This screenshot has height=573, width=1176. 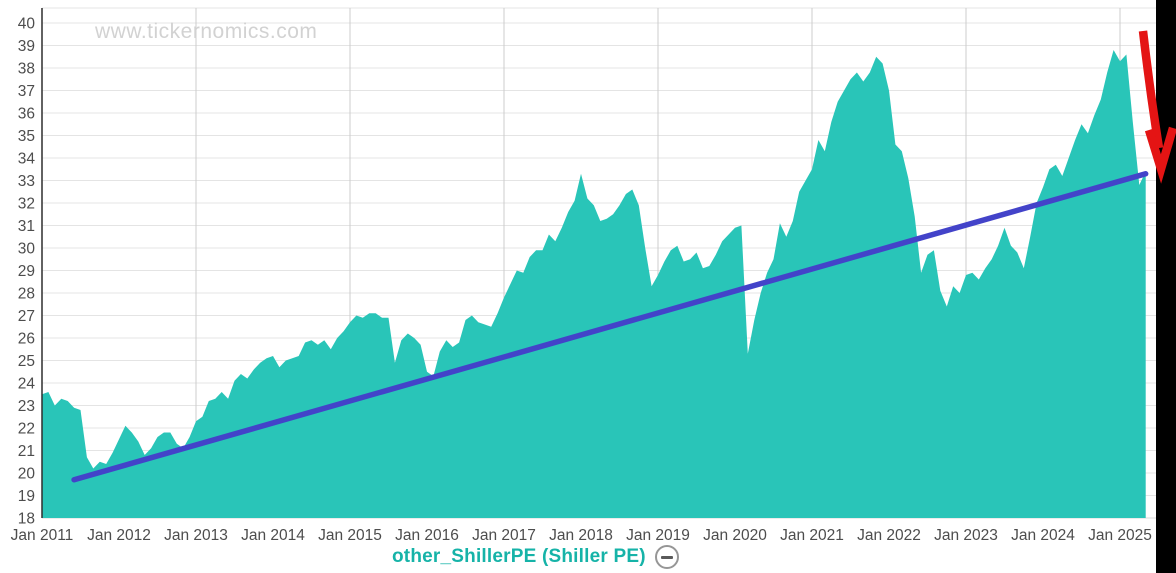 What do you see at coordinates (26, 226) in the screenshot?
I see `y-tick-label: 31` at bounding box center [26, 226].